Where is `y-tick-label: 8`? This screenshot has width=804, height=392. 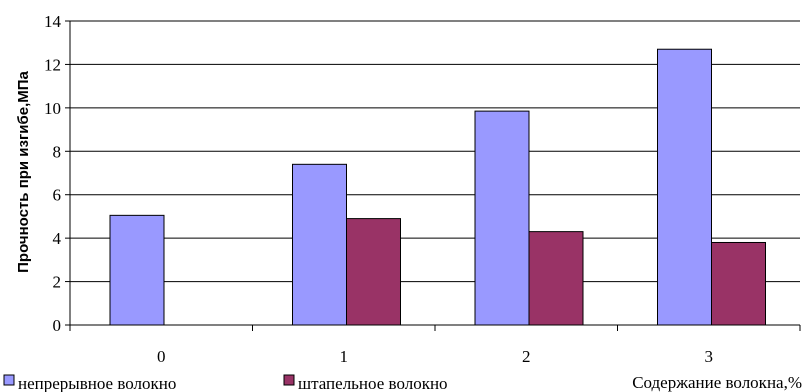 y-tick-label: 8 is located at coordinates (57, 151).